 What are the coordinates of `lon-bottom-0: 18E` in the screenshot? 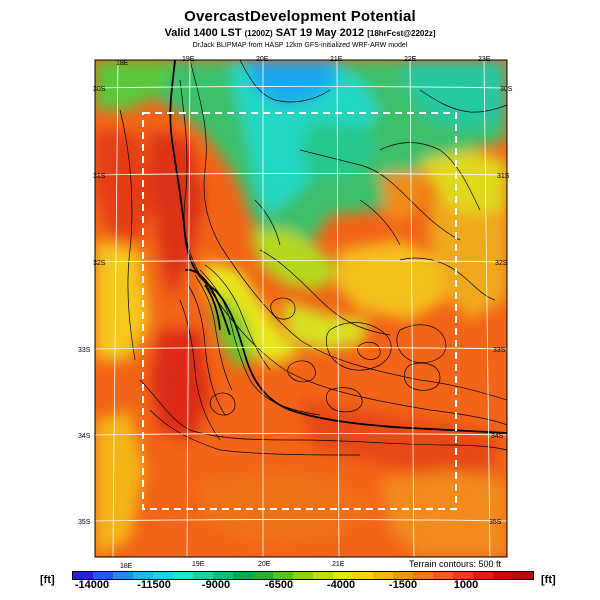 It's located at (126, 566).